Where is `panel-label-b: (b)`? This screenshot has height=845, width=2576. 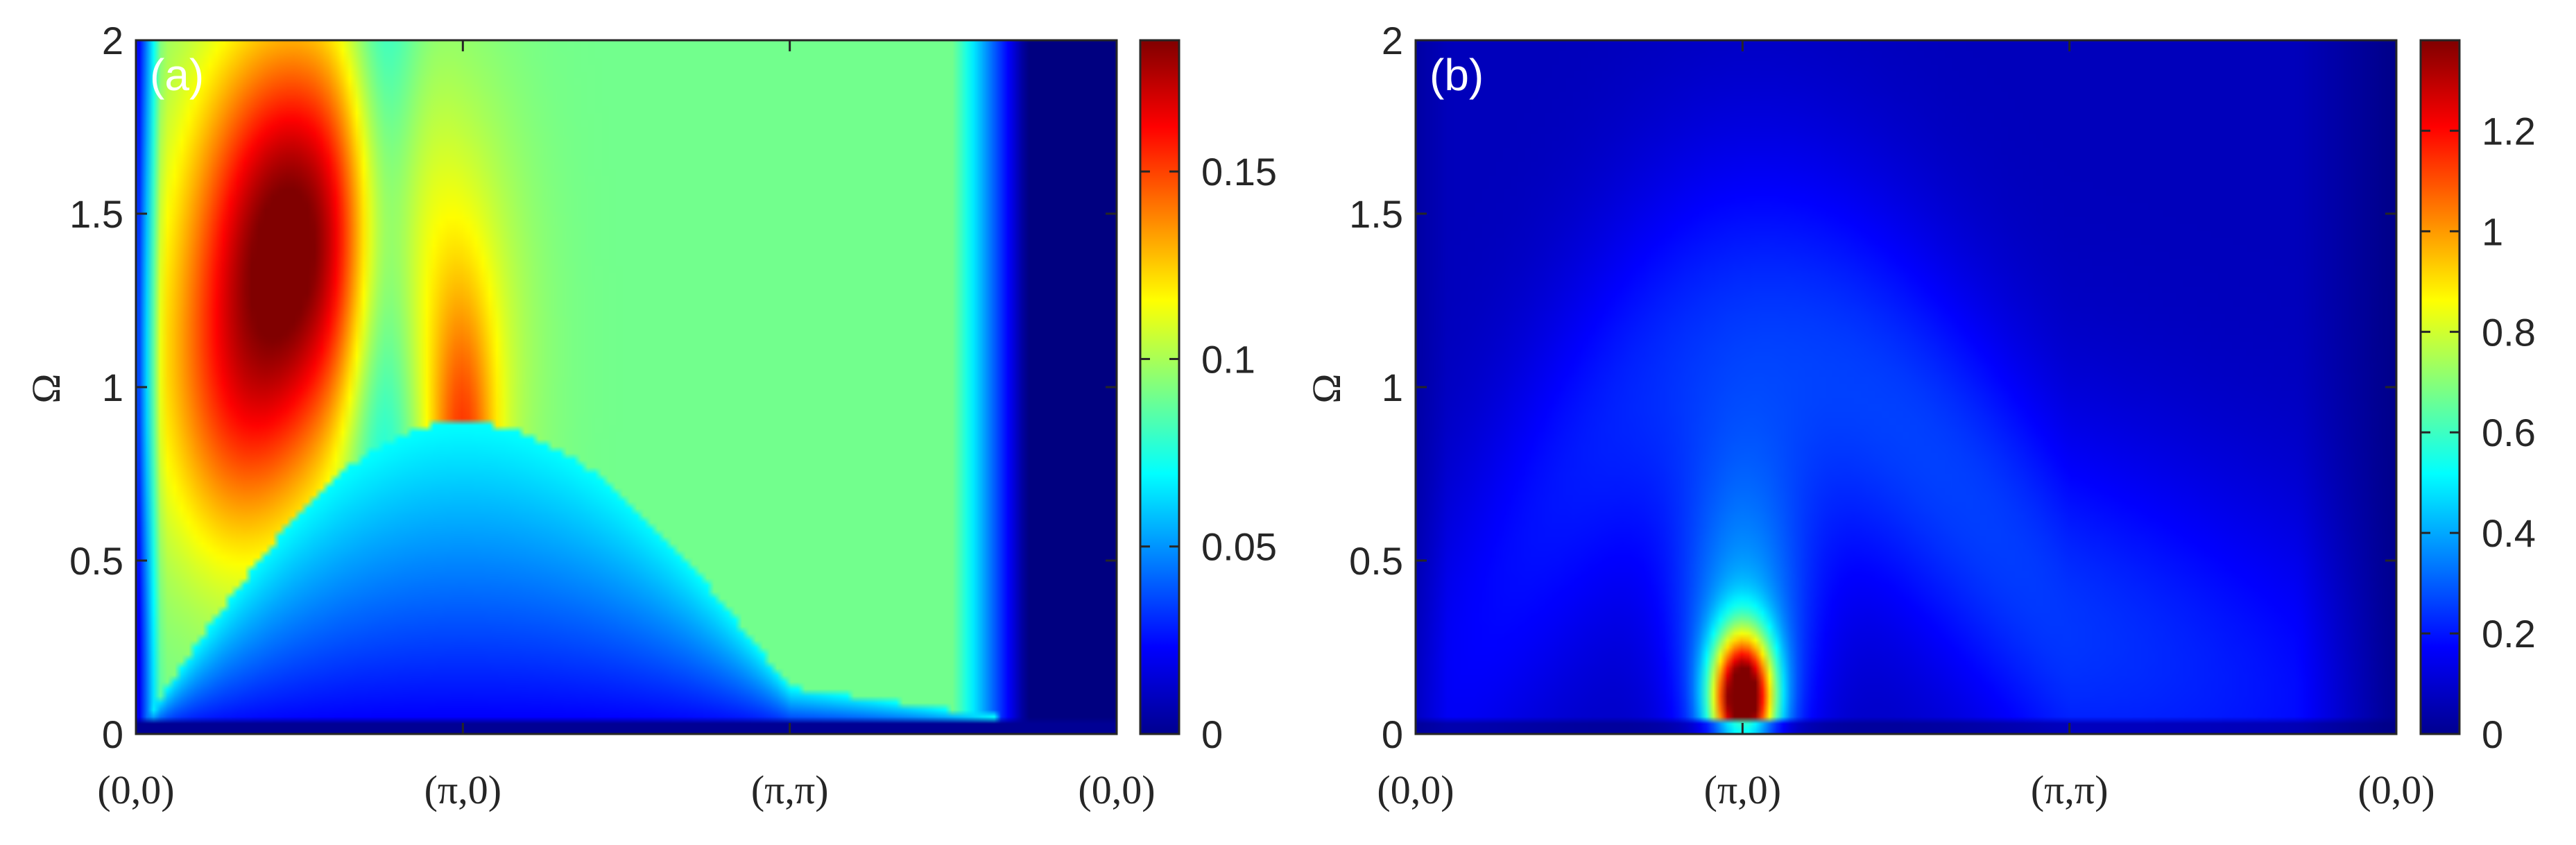 panel-label-b: (b) is located at coordinates (1456, 75).